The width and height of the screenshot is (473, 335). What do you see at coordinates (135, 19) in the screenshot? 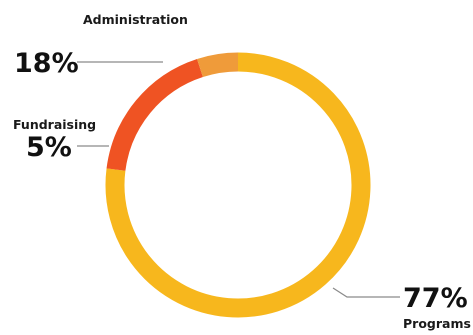
I see `category-label-administration: Administration` at bounding box center [135, 19].